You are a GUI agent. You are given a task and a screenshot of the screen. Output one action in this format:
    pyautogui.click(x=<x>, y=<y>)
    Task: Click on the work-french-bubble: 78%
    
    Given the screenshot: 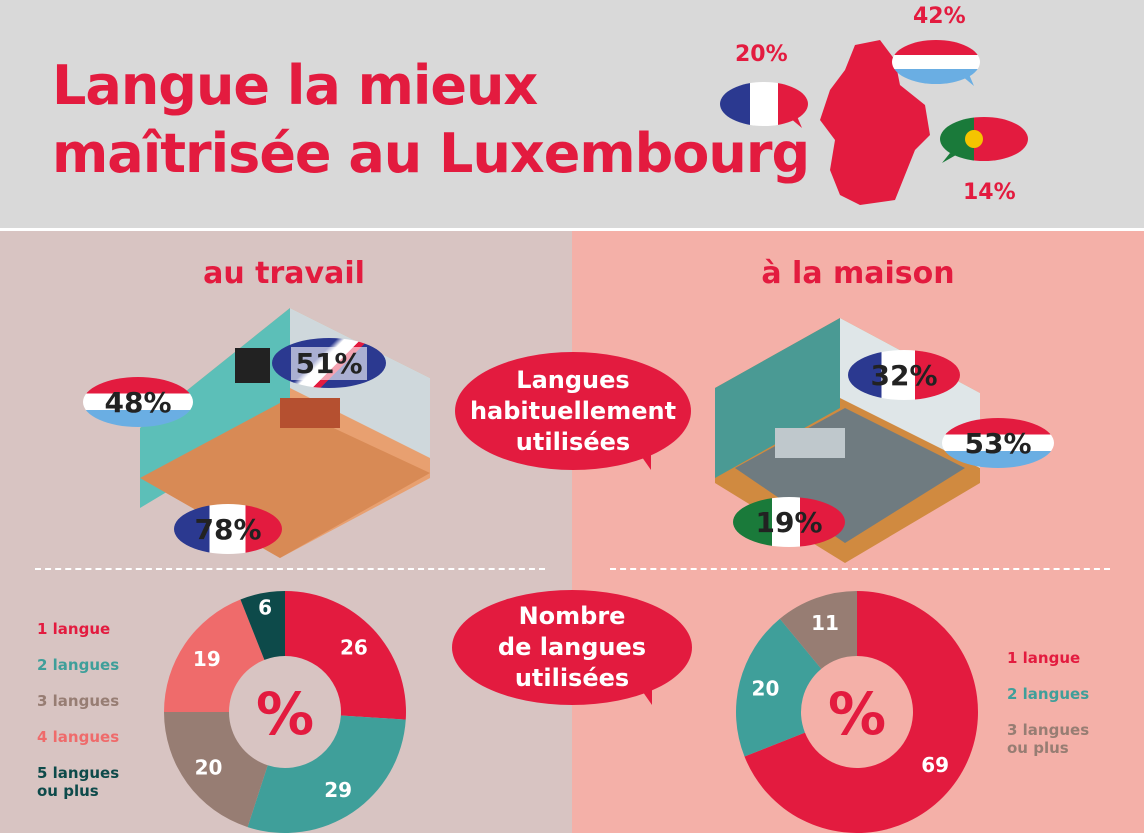 What is the action you would take?
    pyautogui.click(x=228, y=529)
    